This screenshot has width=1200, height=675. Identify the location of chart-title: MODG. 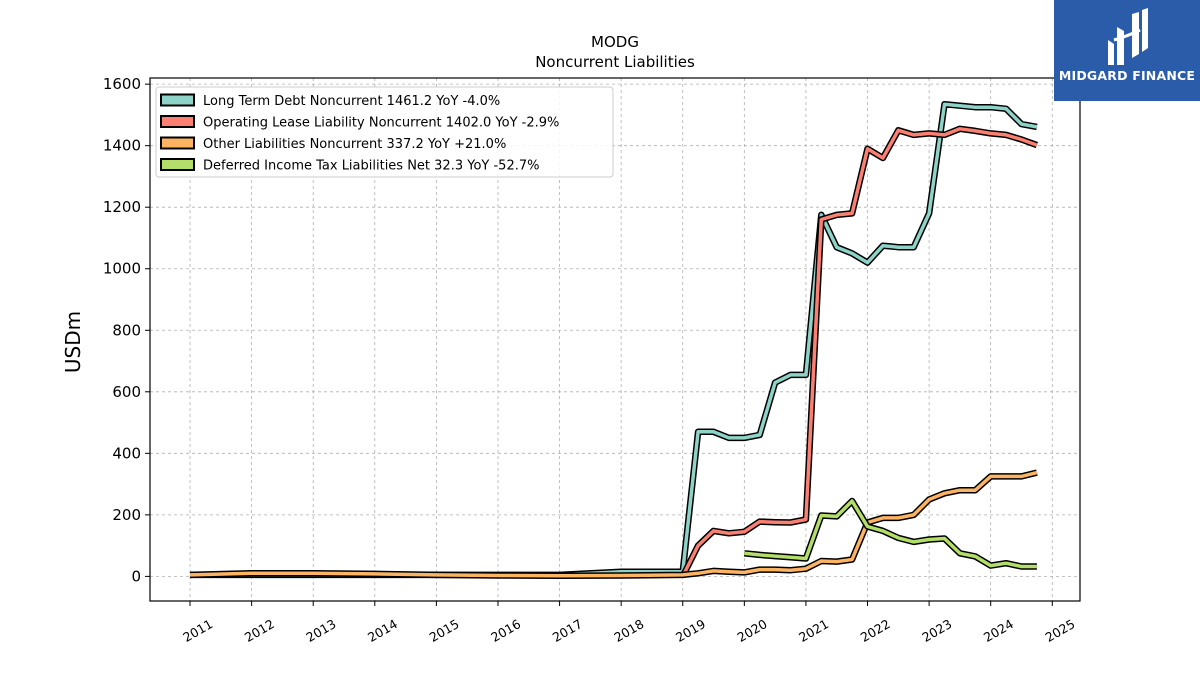
(615, 42).